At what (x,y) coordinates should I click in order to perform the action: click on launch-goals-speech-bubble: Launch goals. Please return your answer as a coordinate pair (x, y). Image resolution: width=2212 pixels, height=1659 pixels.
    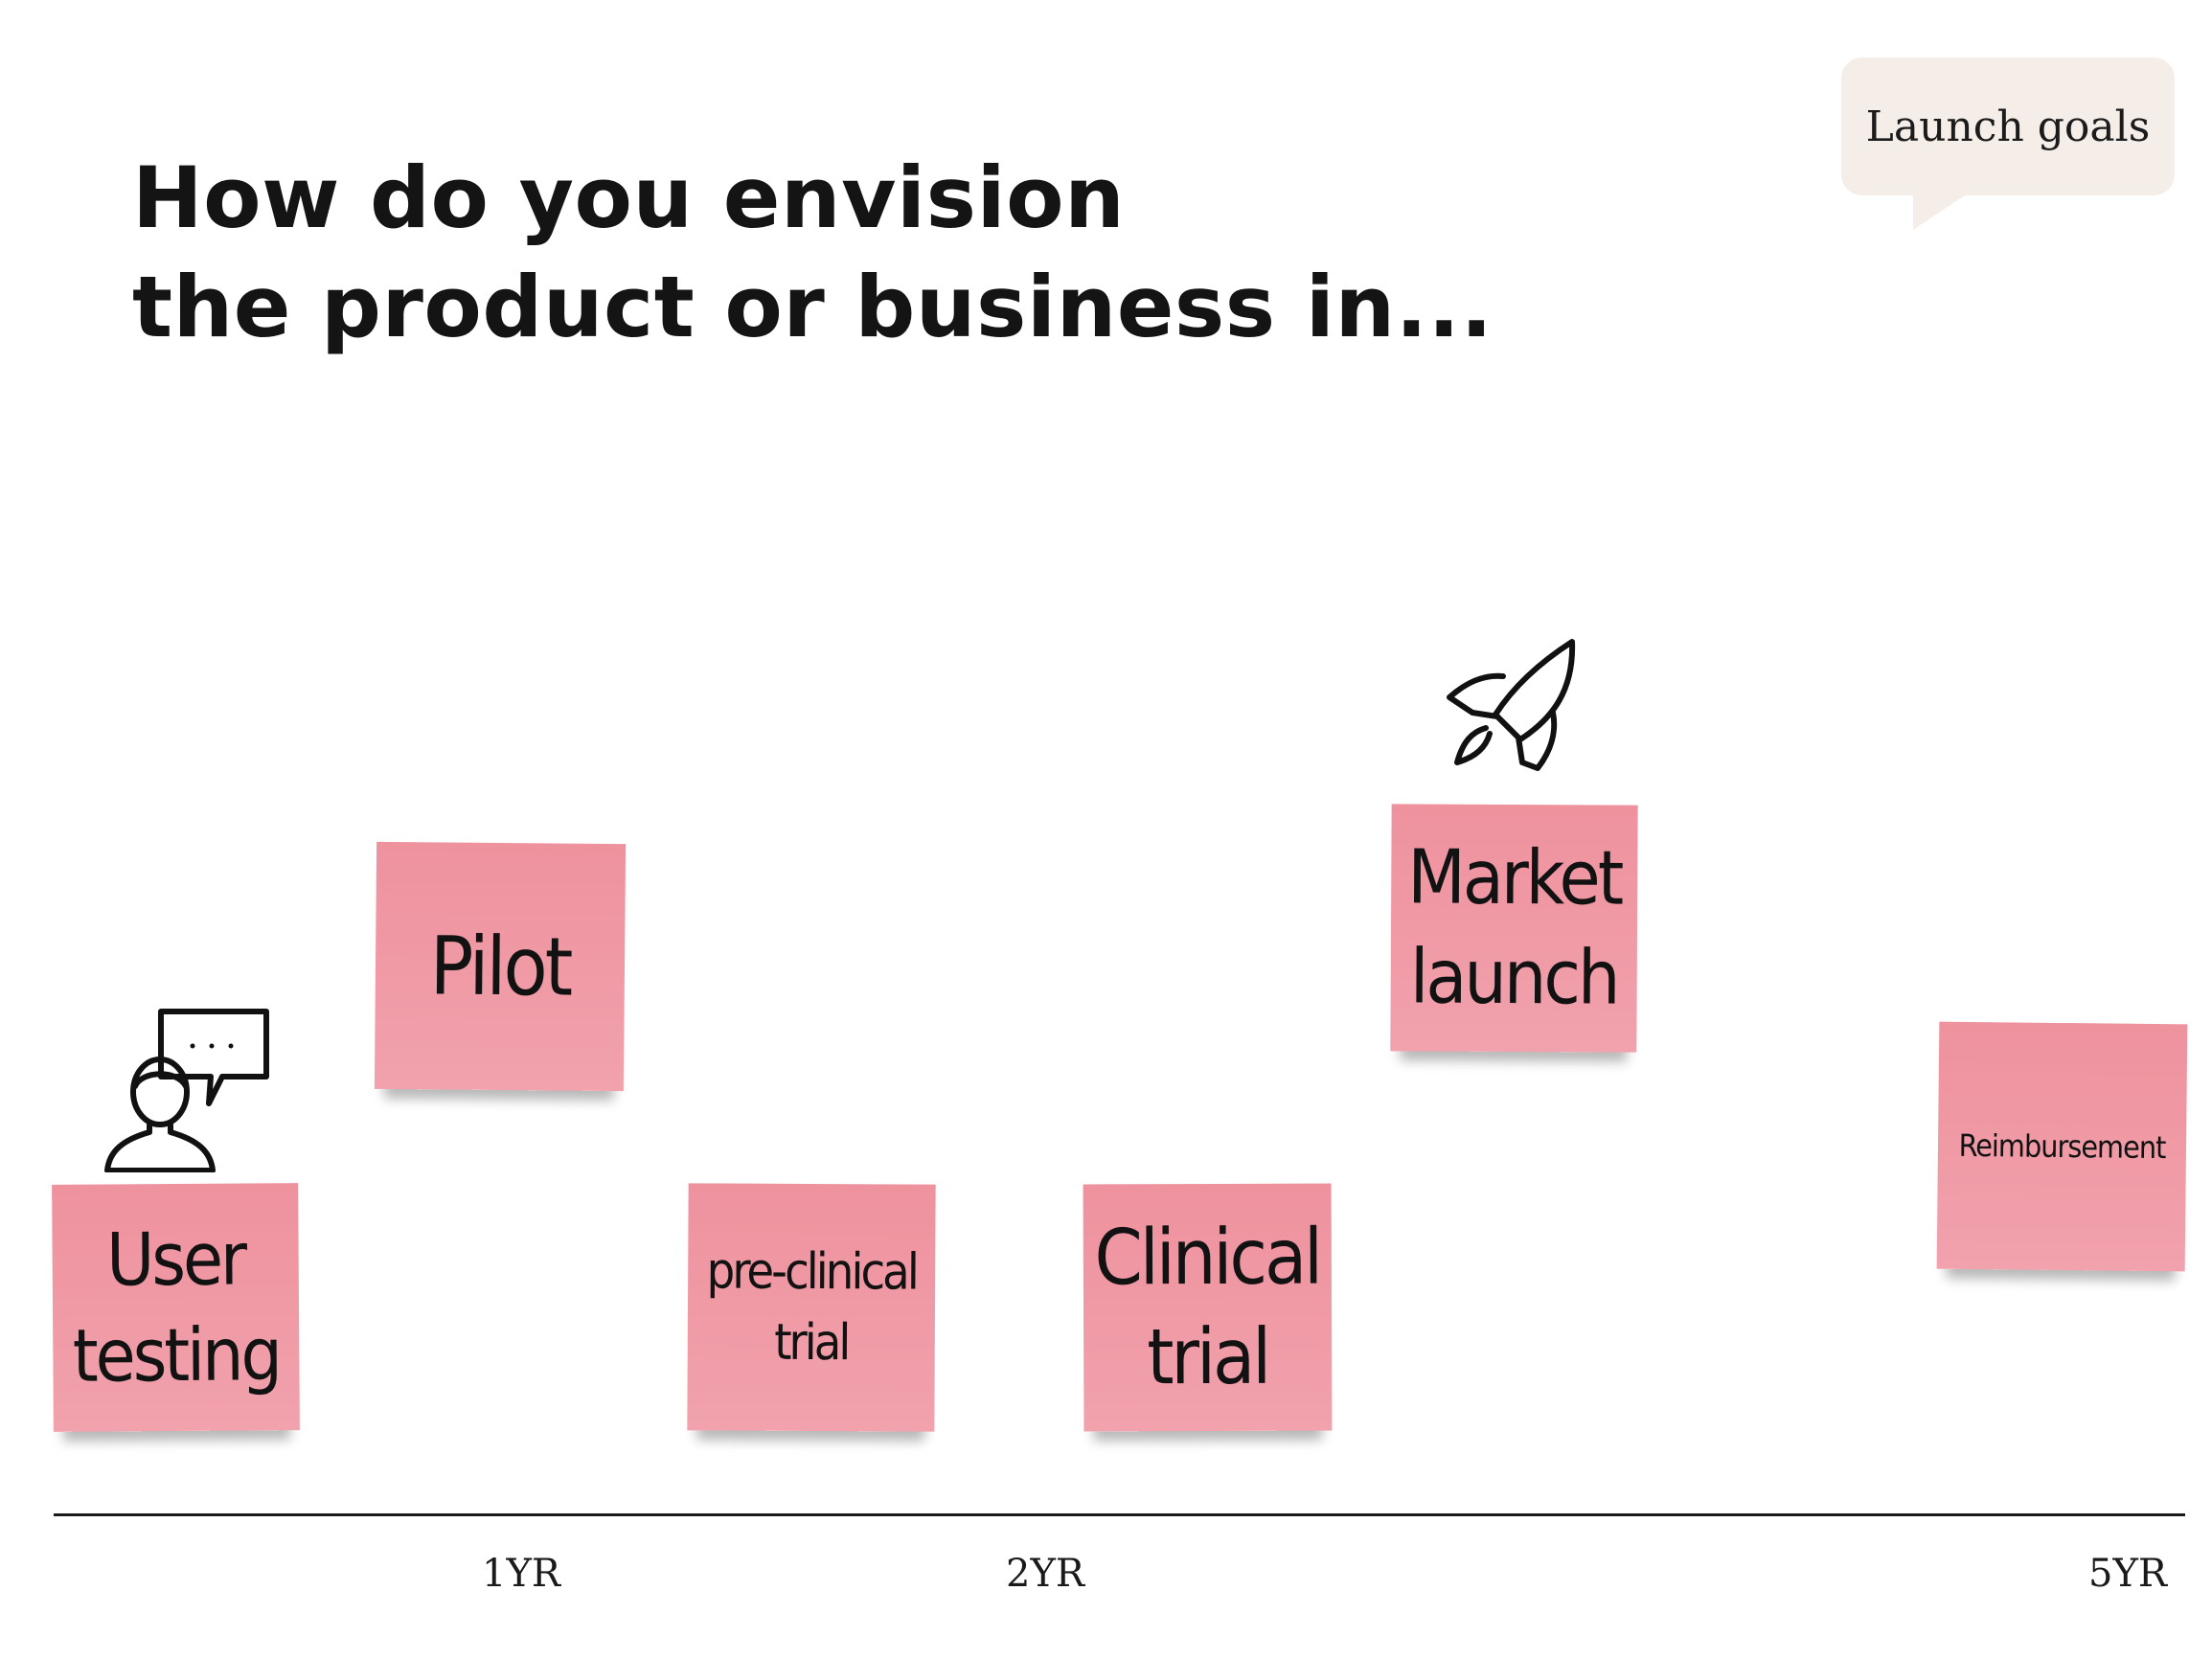
    Looking at the image, I should click on (2008, 143).